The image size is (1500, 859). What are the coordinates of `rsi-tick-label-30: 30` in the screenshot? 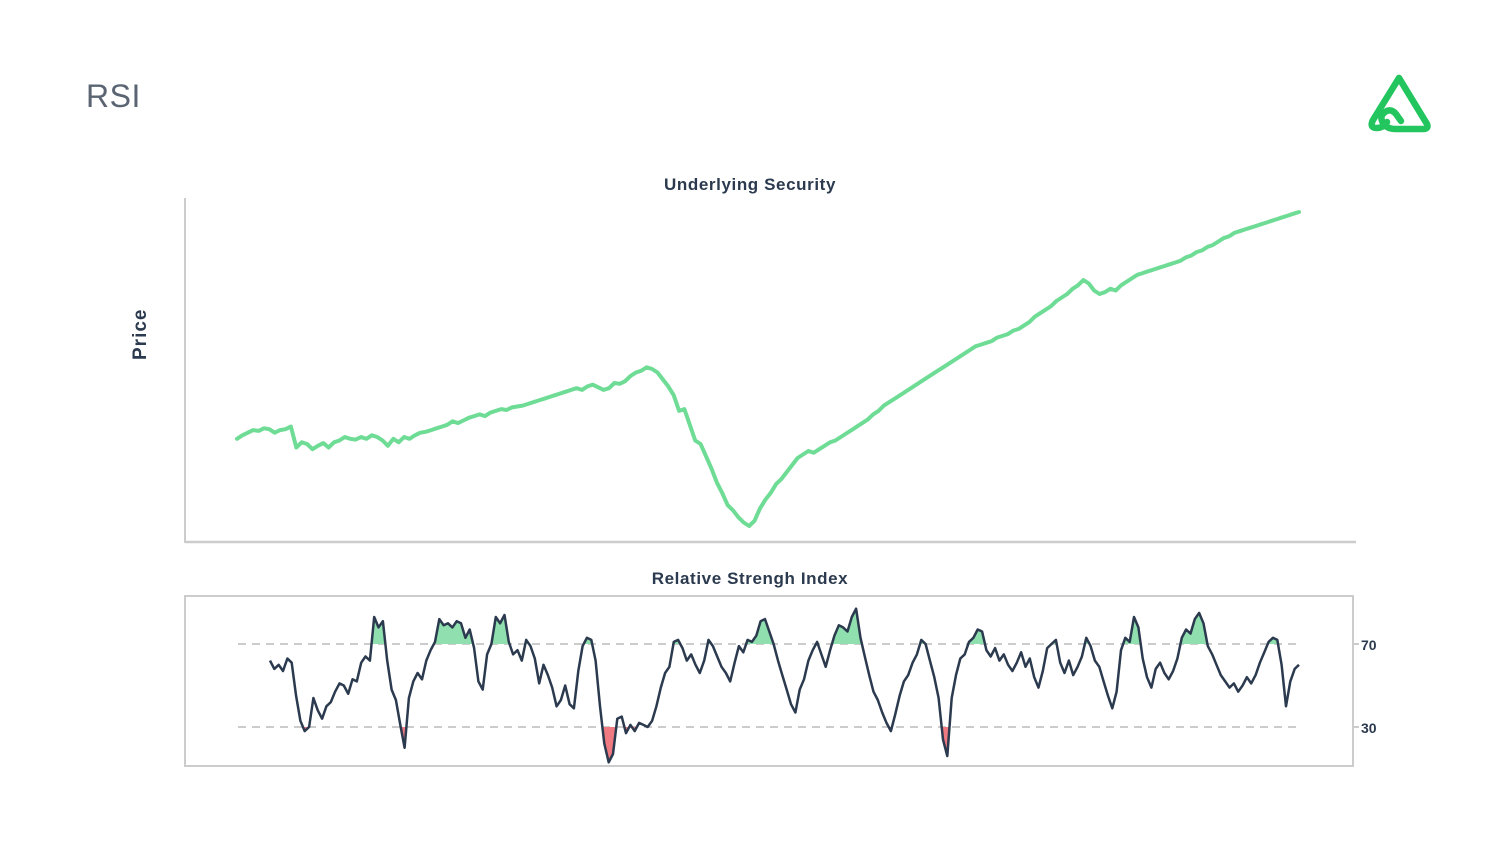 It's located at (1369, 728).